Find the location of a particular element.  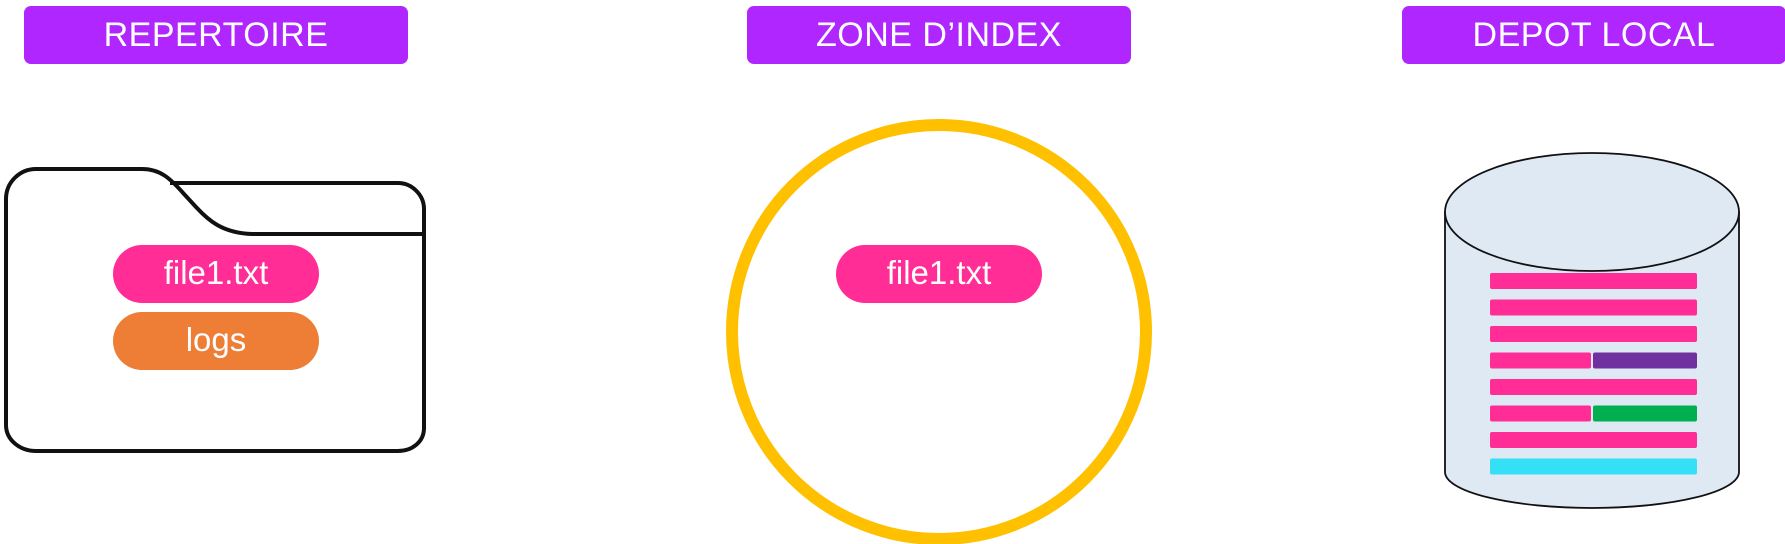

folder-icon is located at coordinates (215, 310).